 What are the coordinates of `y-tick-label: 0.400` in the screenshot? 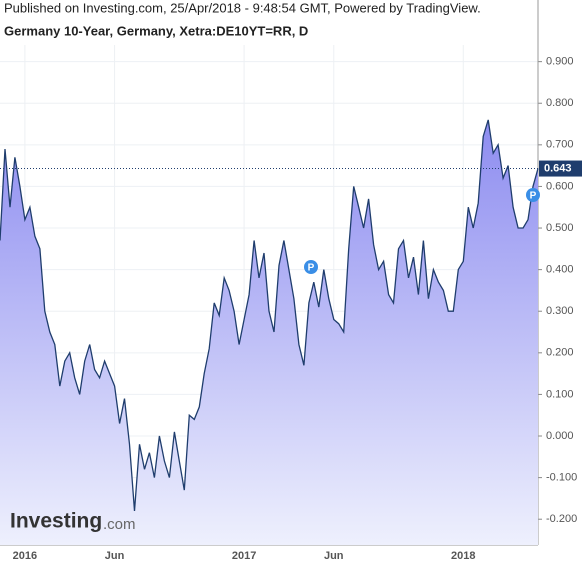 It's located at (560, 270).